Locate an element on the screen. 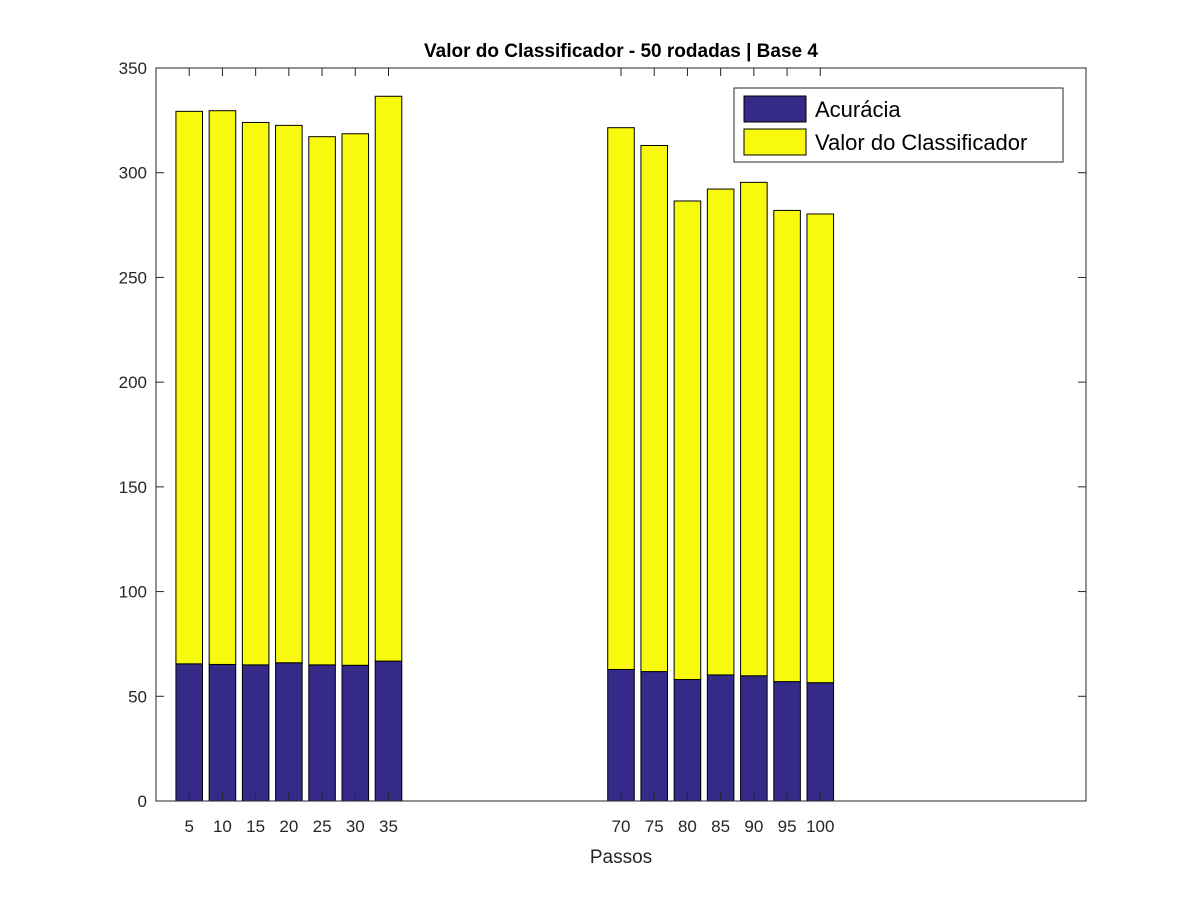  x-tick-label: 20 is located at coordinates (288, 826).